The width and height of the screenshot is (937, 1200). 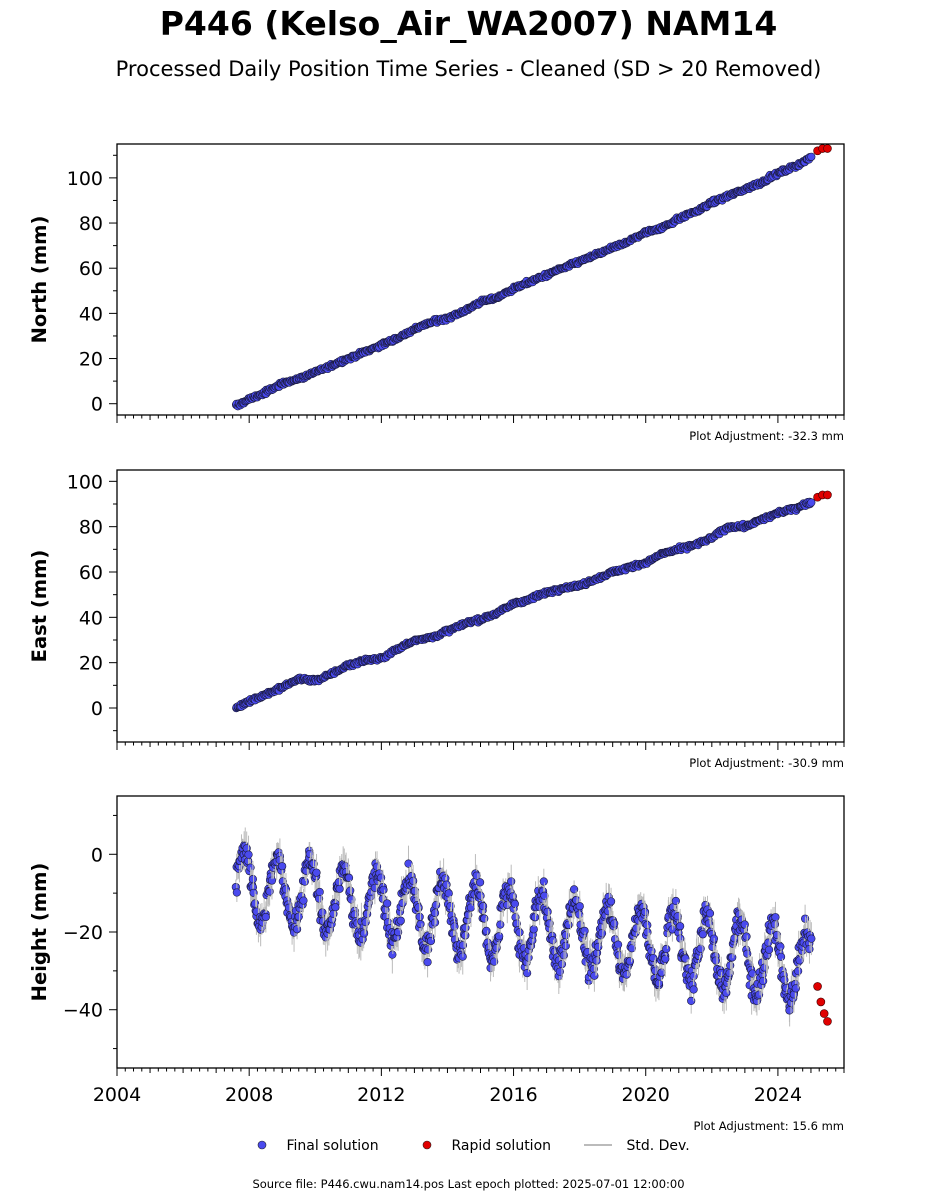 I want to click on x-tick-label: 2024, so click(x=778, y=1095).